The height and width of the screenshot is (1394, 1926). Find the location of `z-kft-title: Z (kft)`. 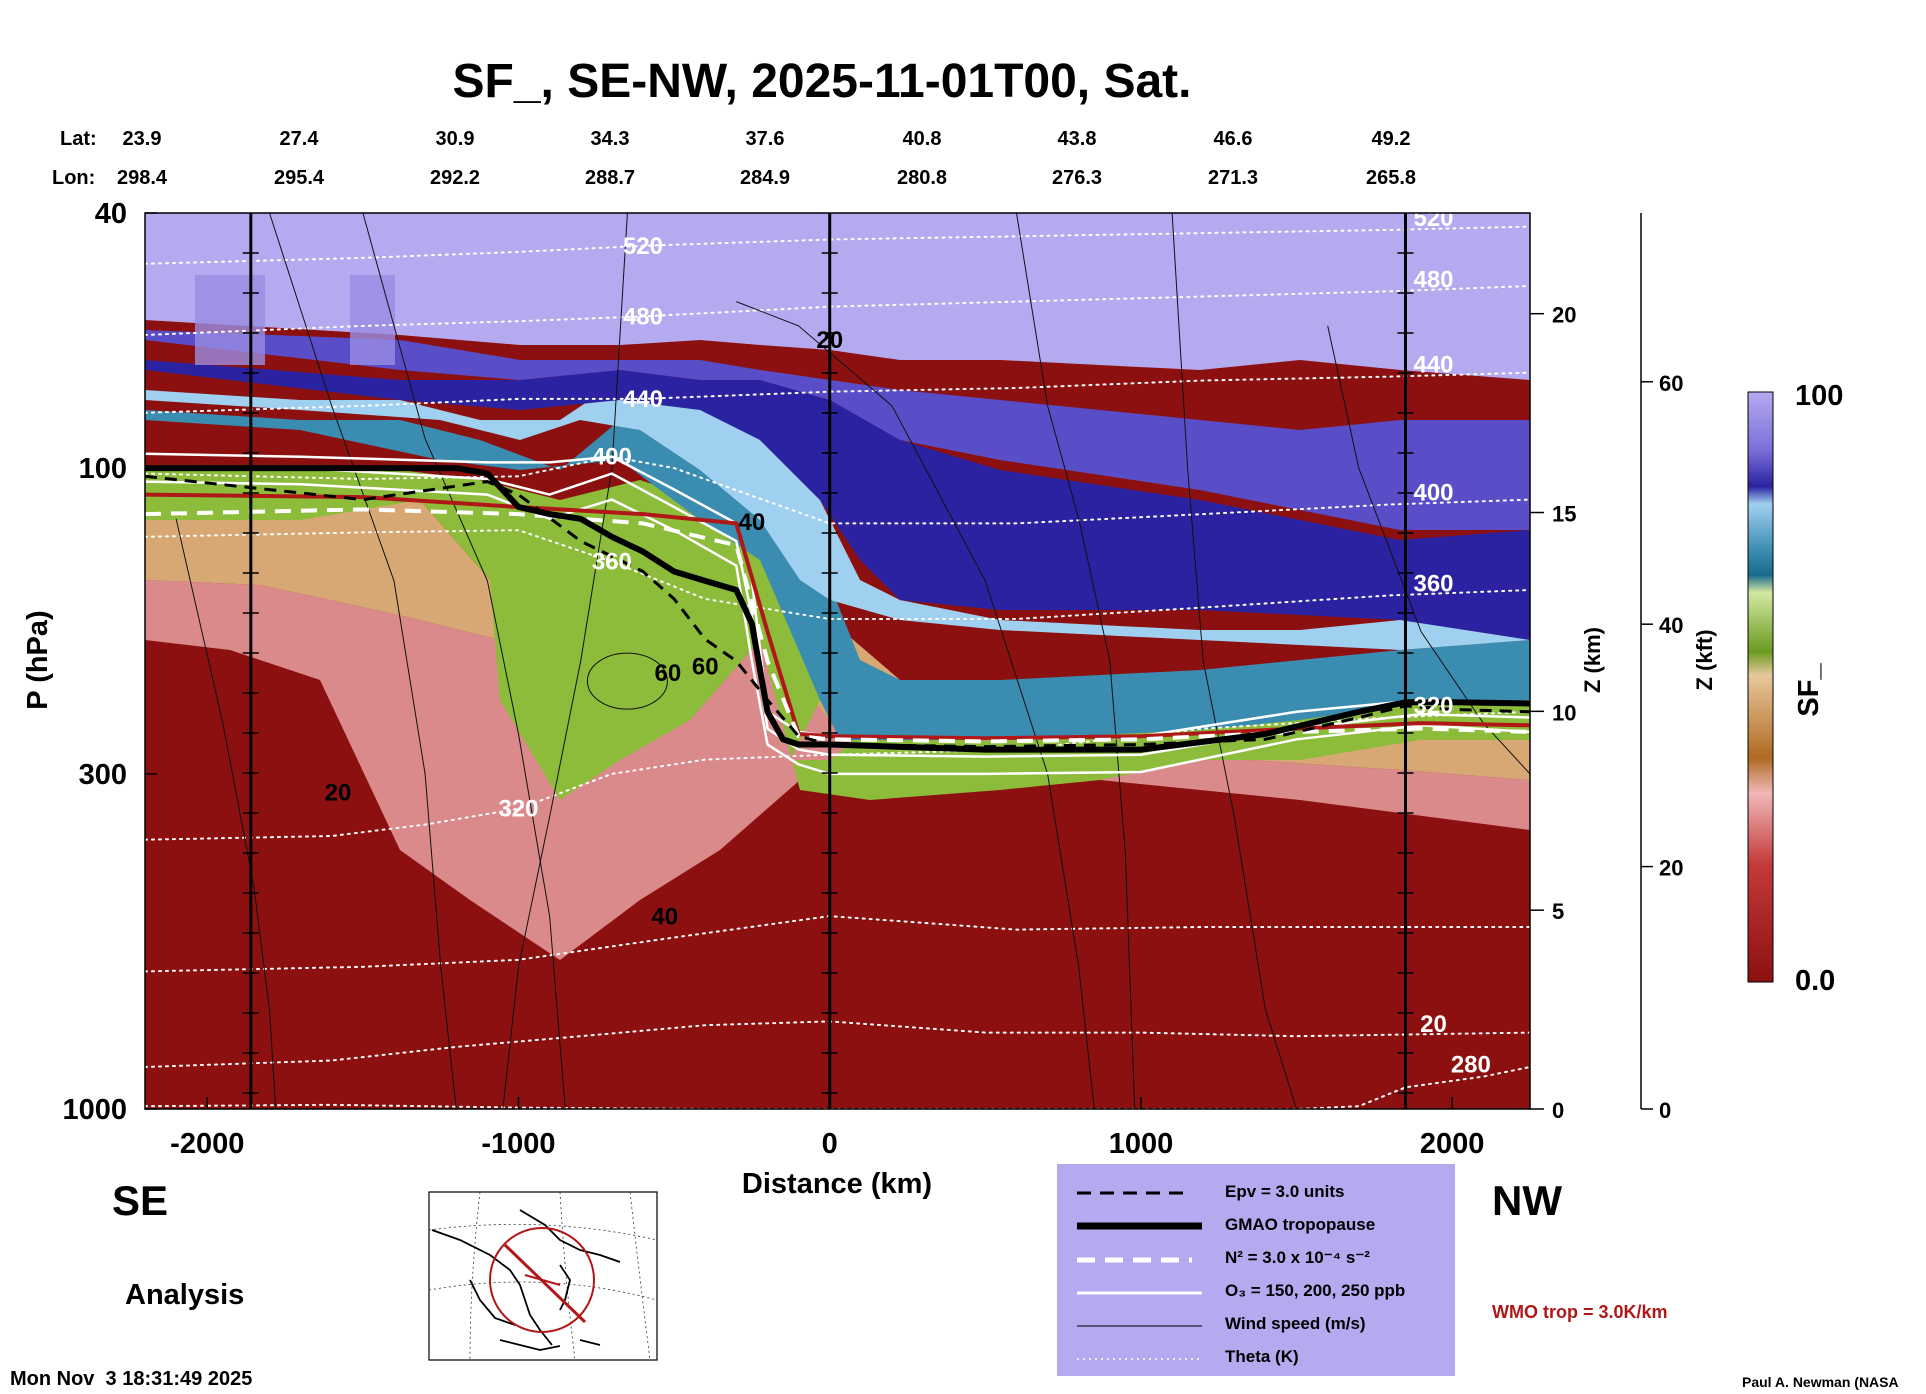

z-kft-title: Z (kft) is located at coordinates (1704, 659).